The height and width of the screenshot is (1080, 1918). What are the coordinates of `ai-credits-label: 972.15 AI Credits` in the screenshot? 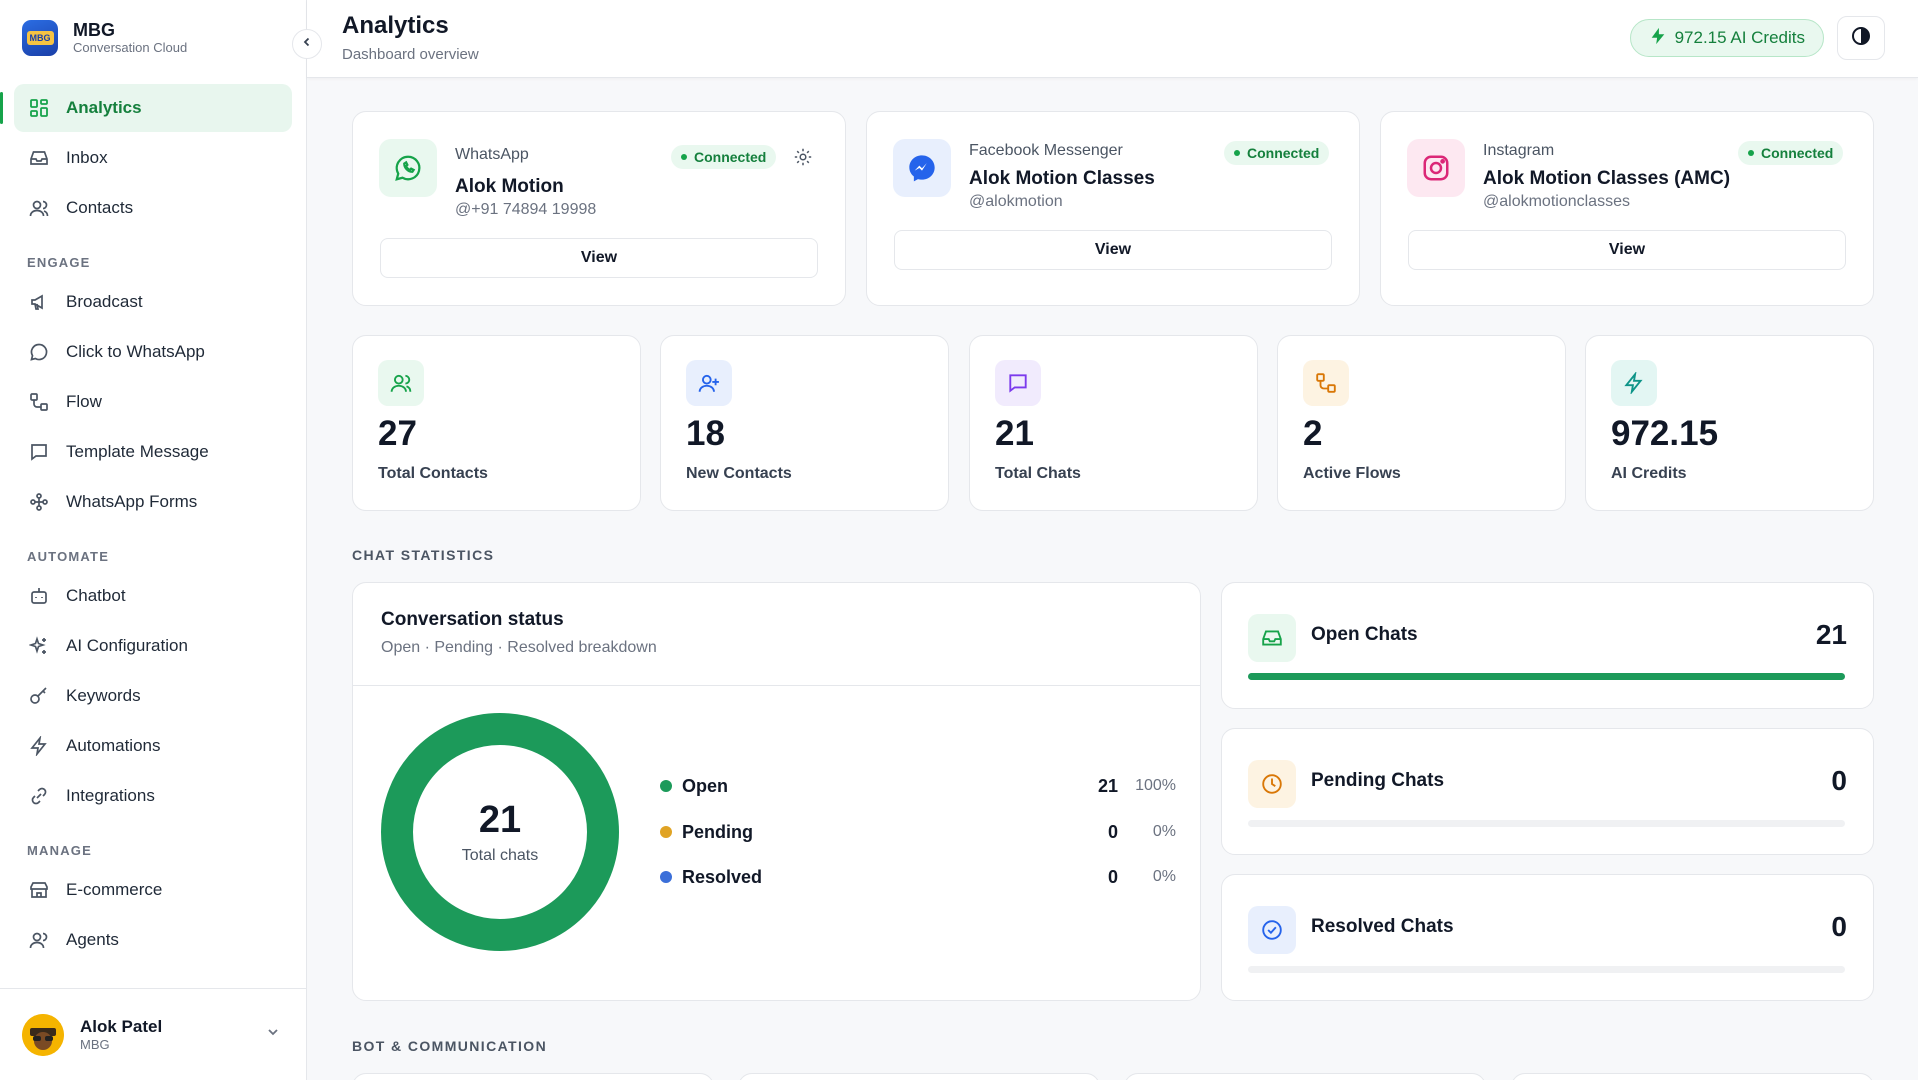 It's located at (1739, 37).